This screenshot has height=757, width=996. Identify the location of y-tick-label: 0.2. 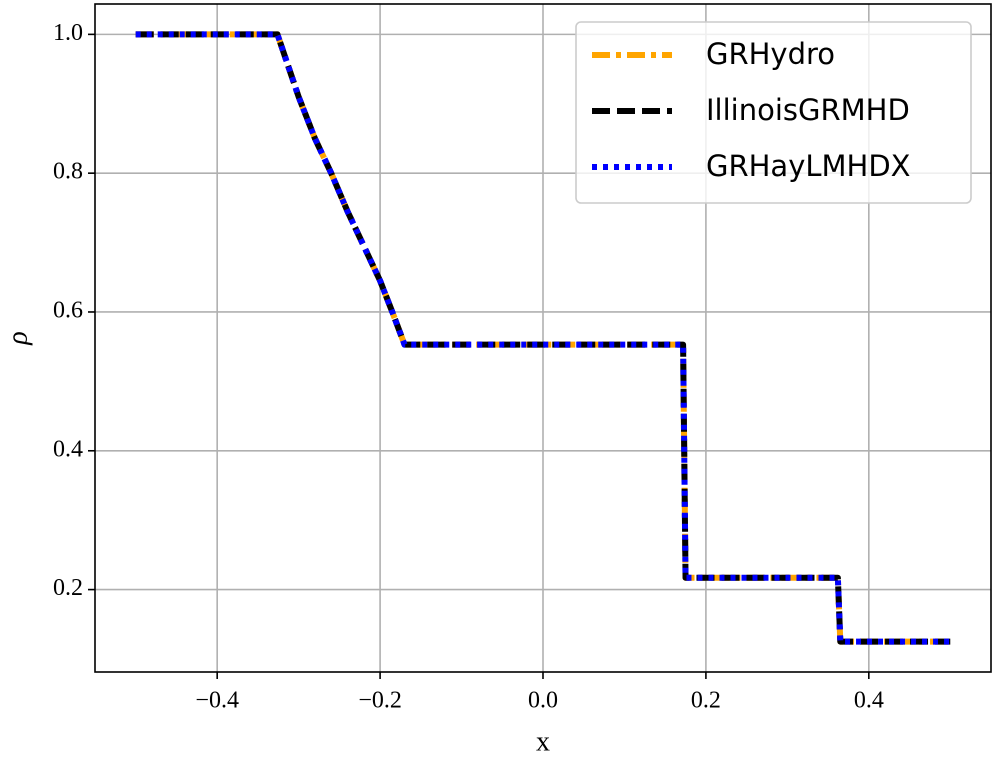
(68, 588).